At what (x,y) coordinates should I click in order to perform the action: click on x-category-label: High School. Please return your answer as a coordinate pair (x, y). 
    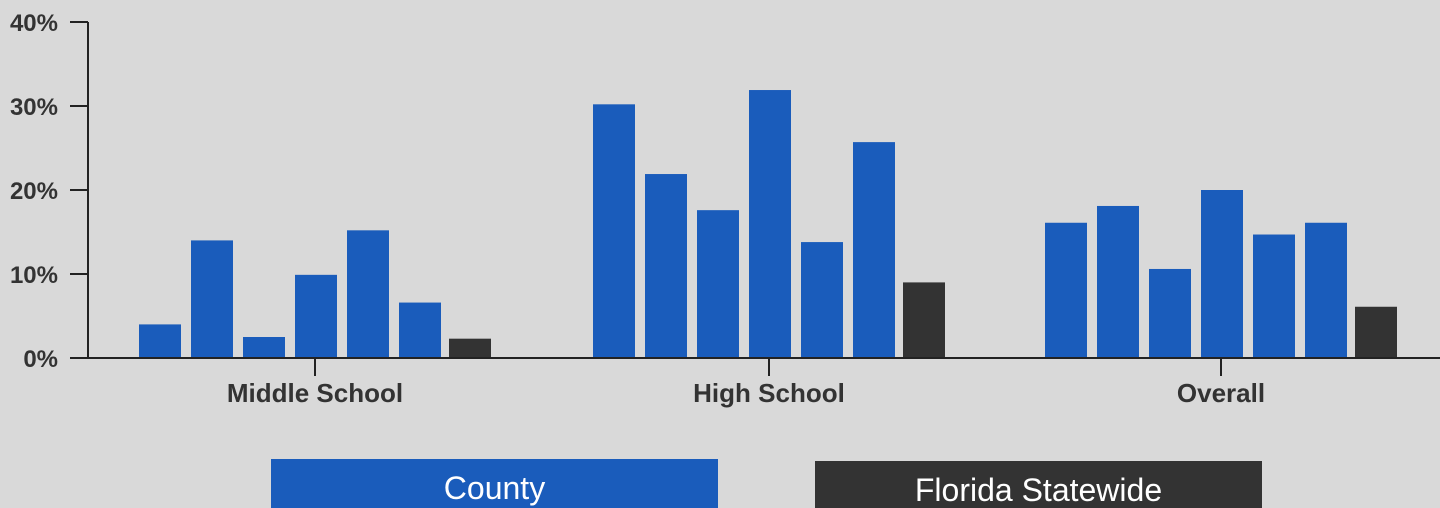
    Looking at the image, I should click on (769, 393).